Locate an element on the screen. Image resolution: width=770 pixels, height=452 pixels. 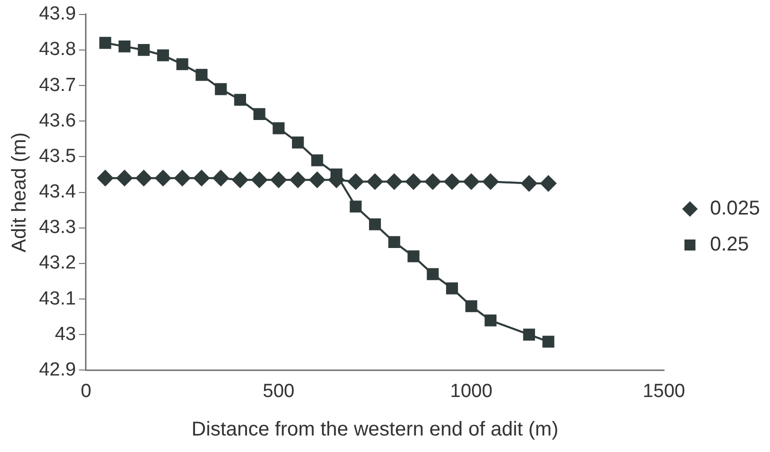
y-tick-label: 43.7 is located at coordinates (57, 85).